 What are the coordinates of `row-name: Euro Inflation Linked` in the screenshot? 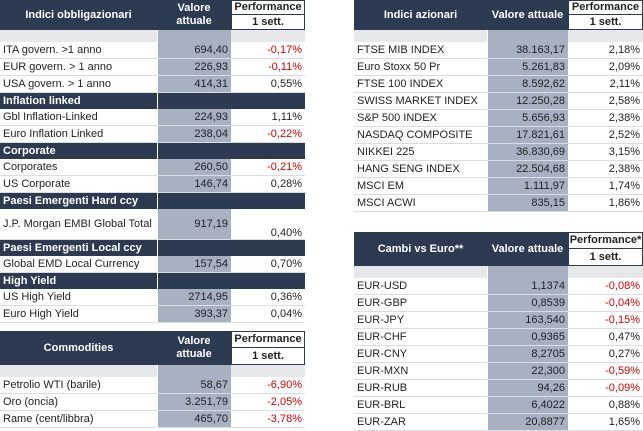 It's located at (78, 134).